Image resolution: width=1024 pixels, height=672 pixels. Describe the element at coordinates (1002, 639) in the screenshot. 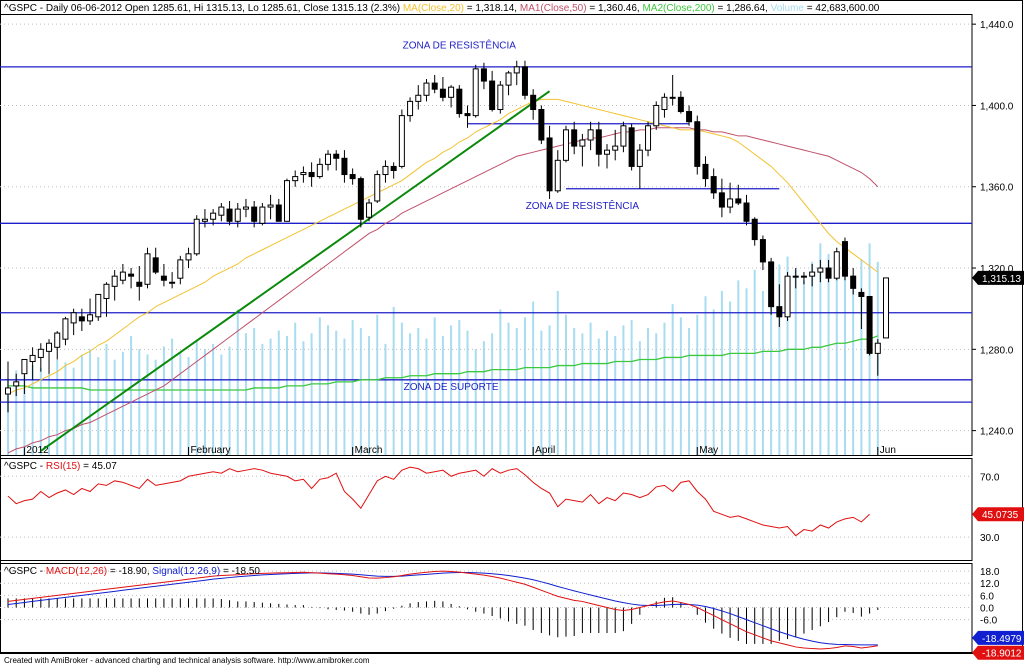

I see `macd-value-label: -18.4979` at that location.